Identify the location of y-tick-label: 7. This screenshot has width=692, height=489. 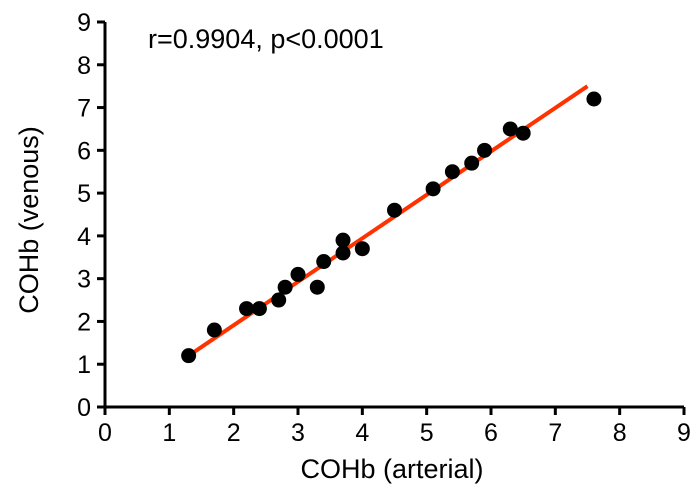
(84, 109).